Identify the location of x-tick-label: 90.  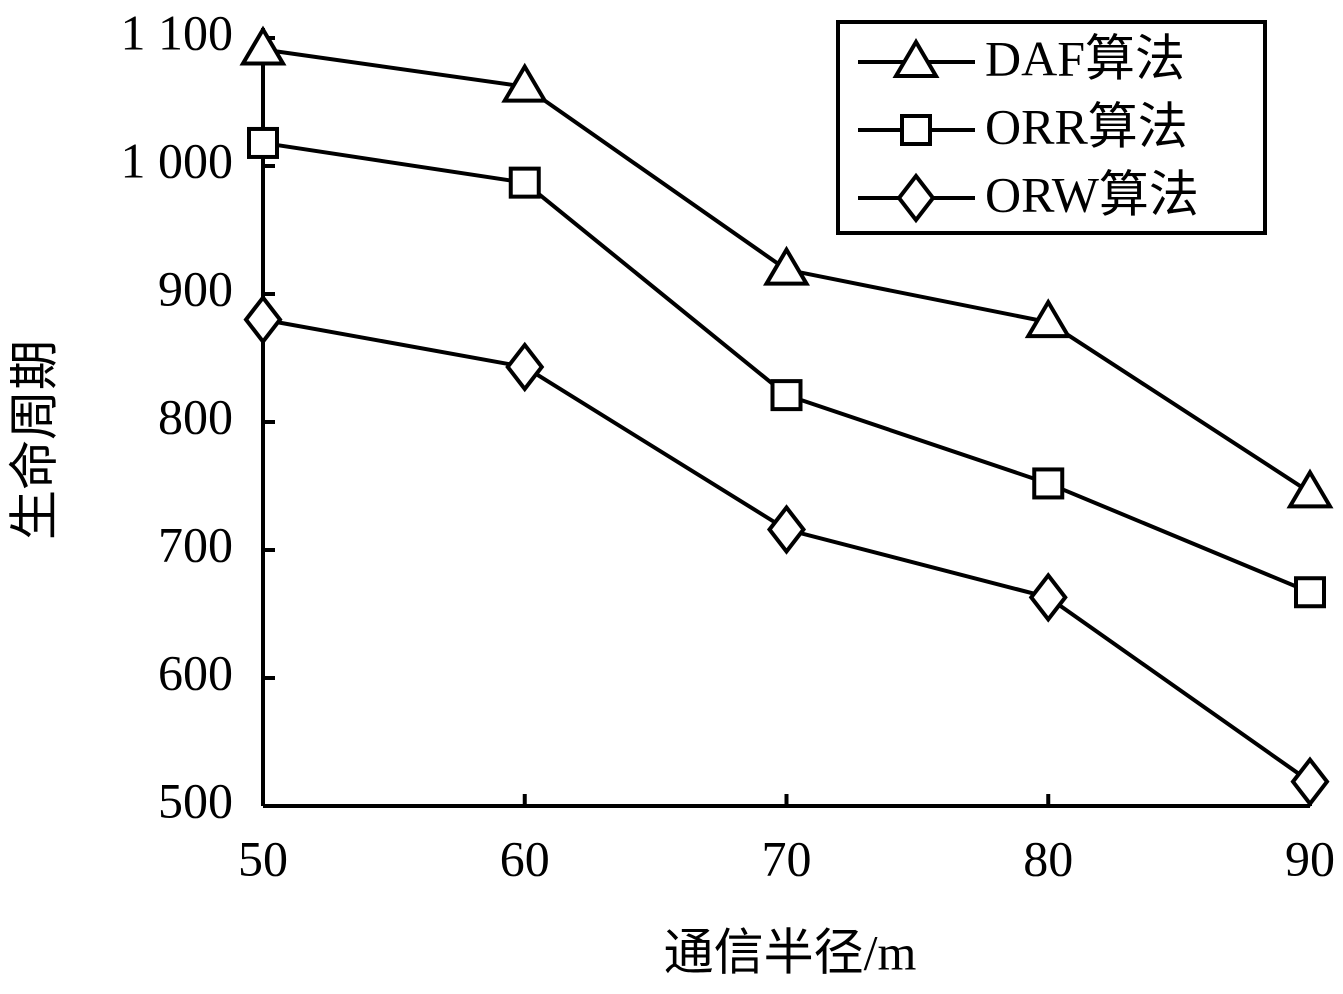
(1310, 858).